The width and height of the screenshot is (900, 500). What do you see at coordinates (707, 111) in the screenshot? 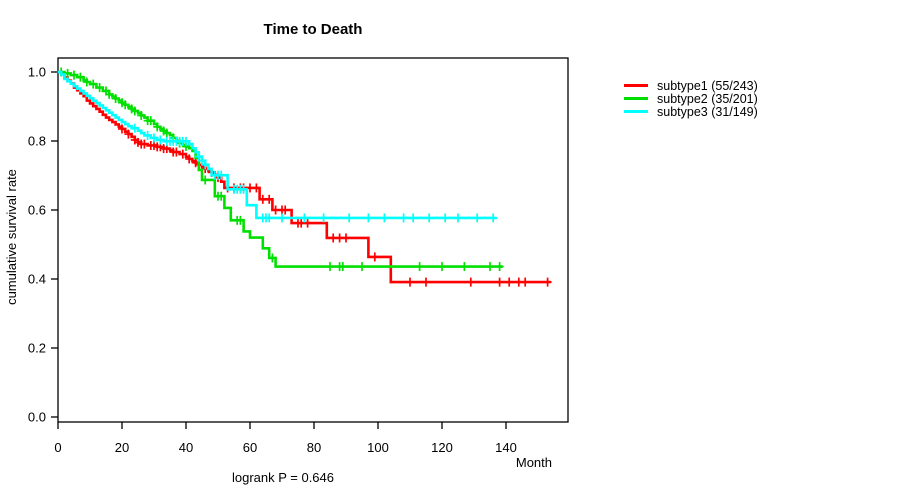
I see `legend-label-subtype3: subtype3 (31/149)` at bounding box center [707, 111].